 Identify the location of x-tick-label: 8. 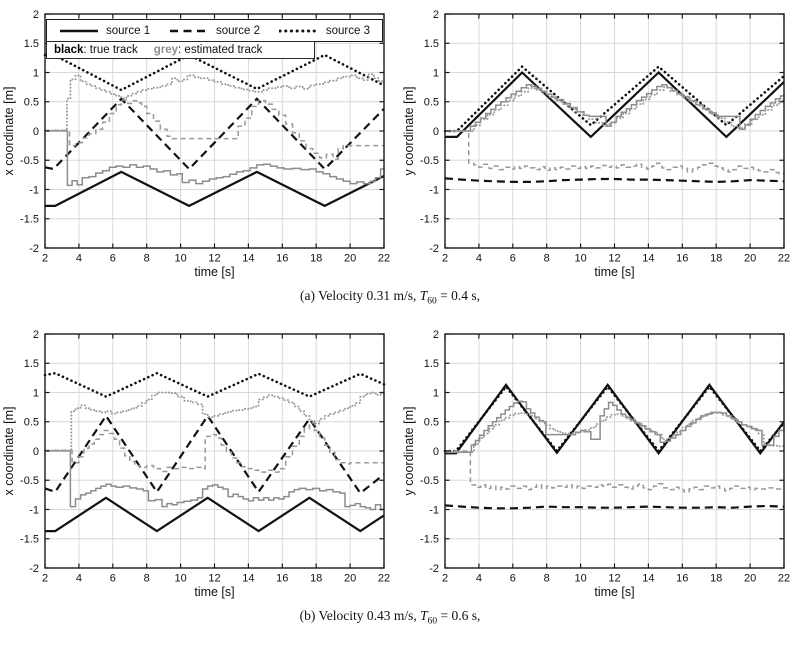
(547, 579).